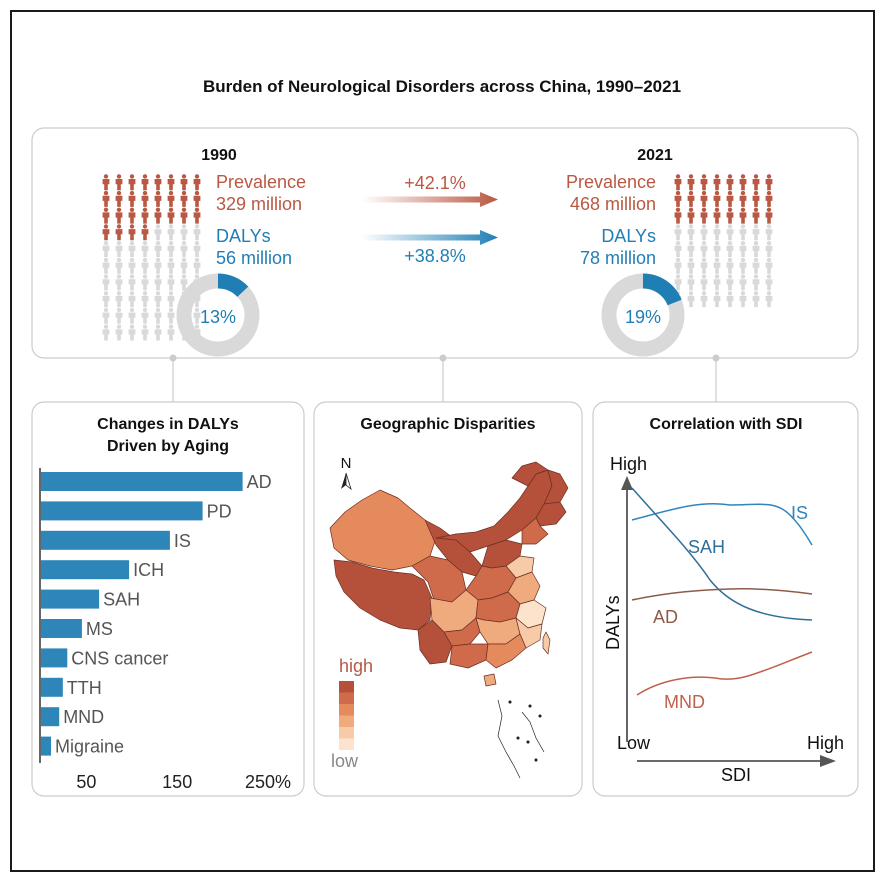  What do you see at coordinates (825, 743) in the screenshot?
I see `sdi-x-high-label: High` at bounding box center [825, 743].